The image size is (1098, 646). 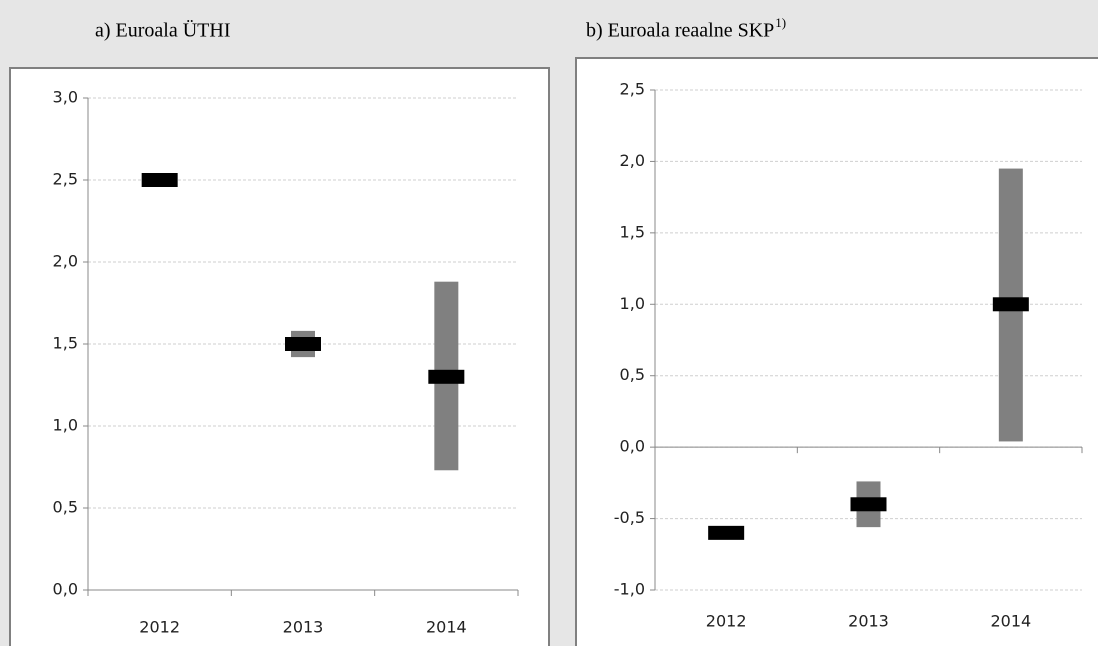 What do you see at coordinates (629, 589) in the screenshot?
I see `y-tick-label: -1,0` at bounding box center [629, 589].